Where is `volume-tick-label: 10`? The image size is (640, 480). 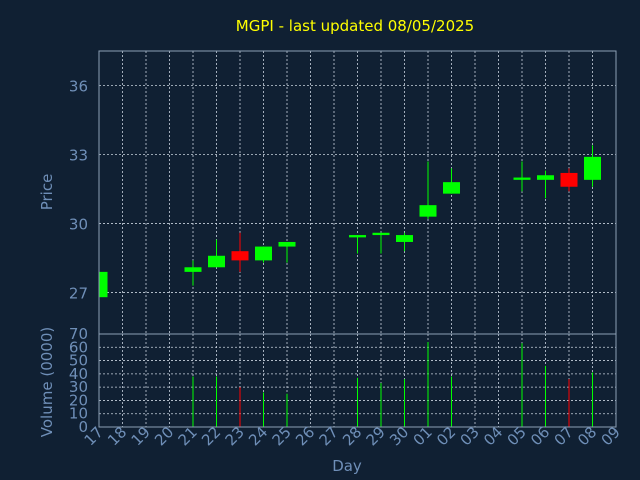 volume-tick-label: 10 is located at coordinates (78, 414).